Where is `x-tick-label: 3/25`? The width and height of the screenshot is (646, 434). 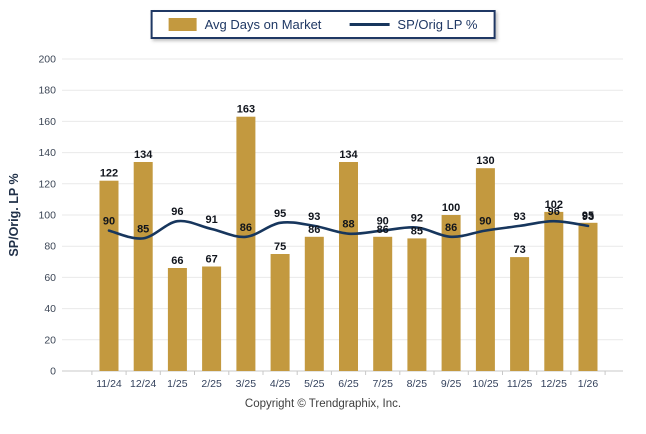
x-tick-label: 3/25 is located at coordinates (246, 384).